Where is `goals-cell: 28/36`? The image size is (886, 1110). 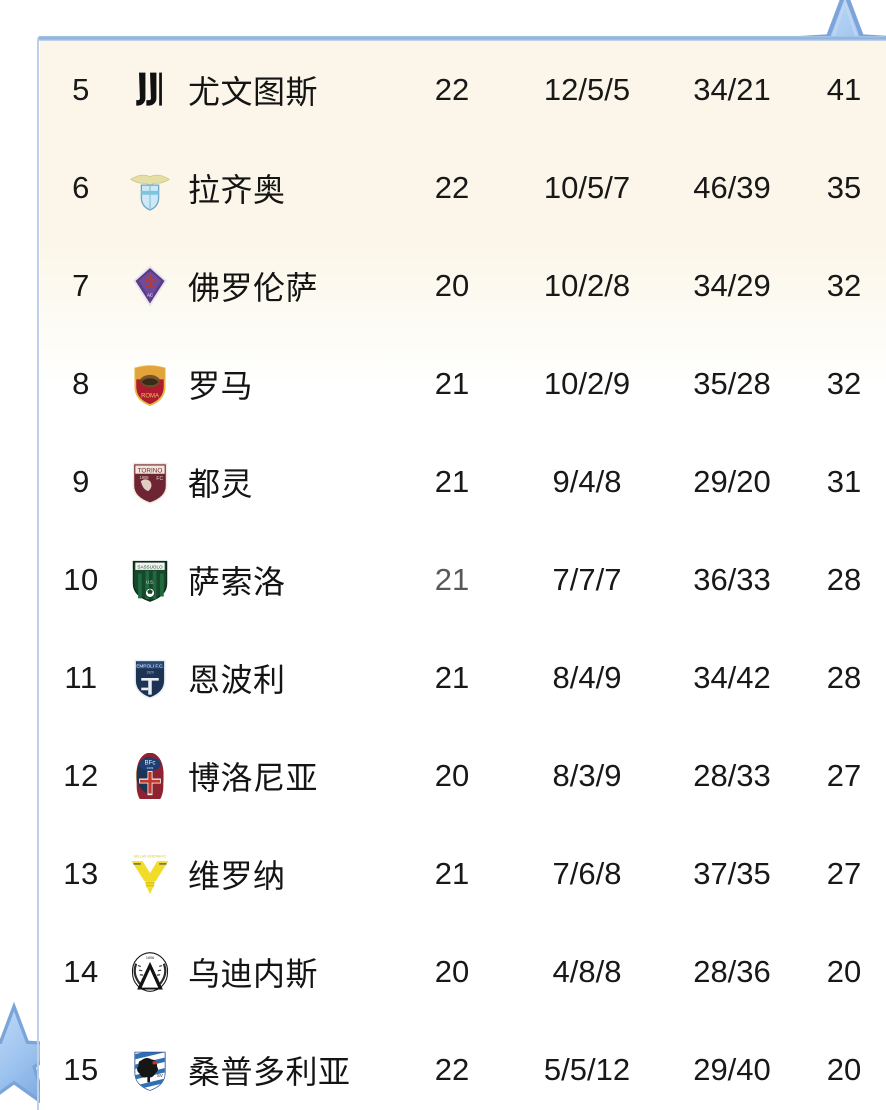 goals-cell: 28/36 is located at coordinates (732, 971).